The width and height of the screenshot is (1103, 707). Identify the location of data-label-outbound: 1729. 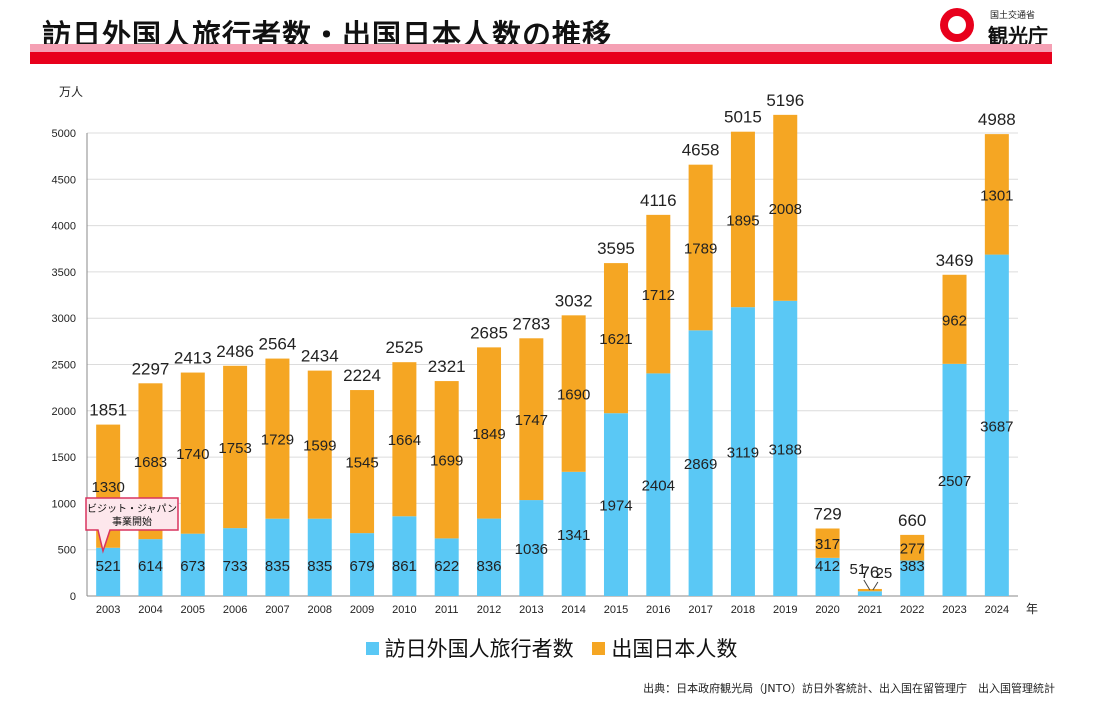
(277, 440).